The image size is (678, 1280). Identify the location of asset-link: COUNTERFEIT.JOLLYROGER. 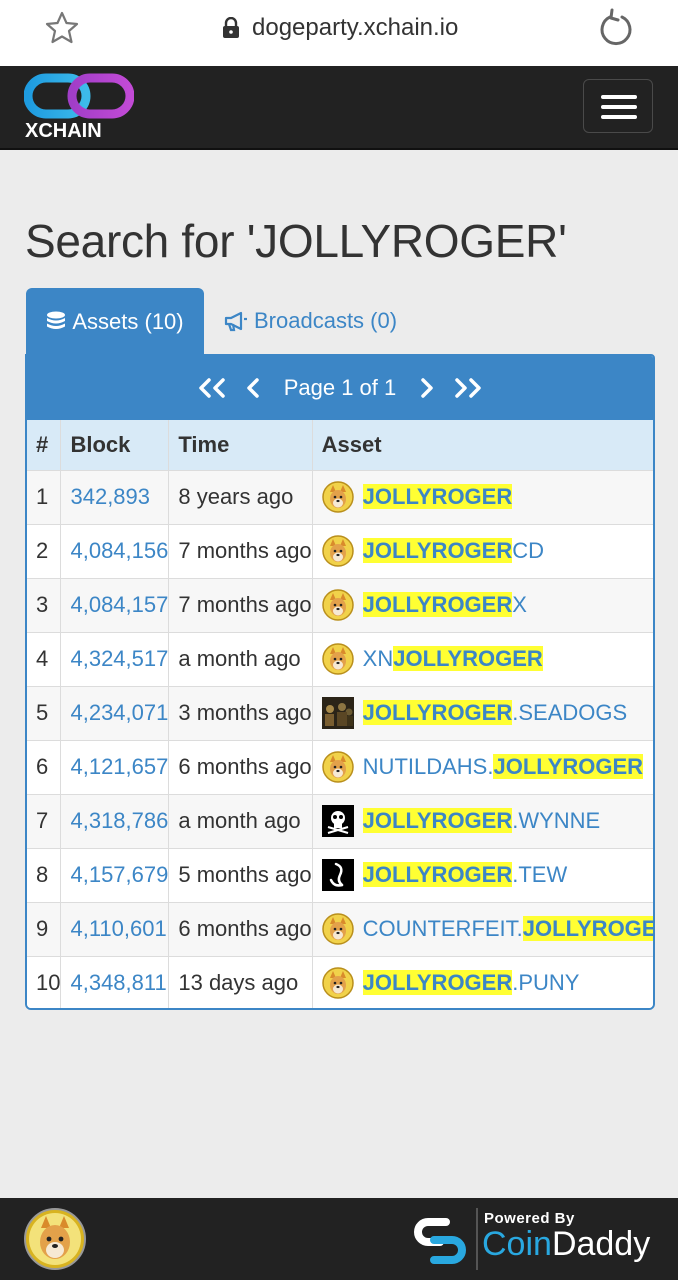
(507, 929).